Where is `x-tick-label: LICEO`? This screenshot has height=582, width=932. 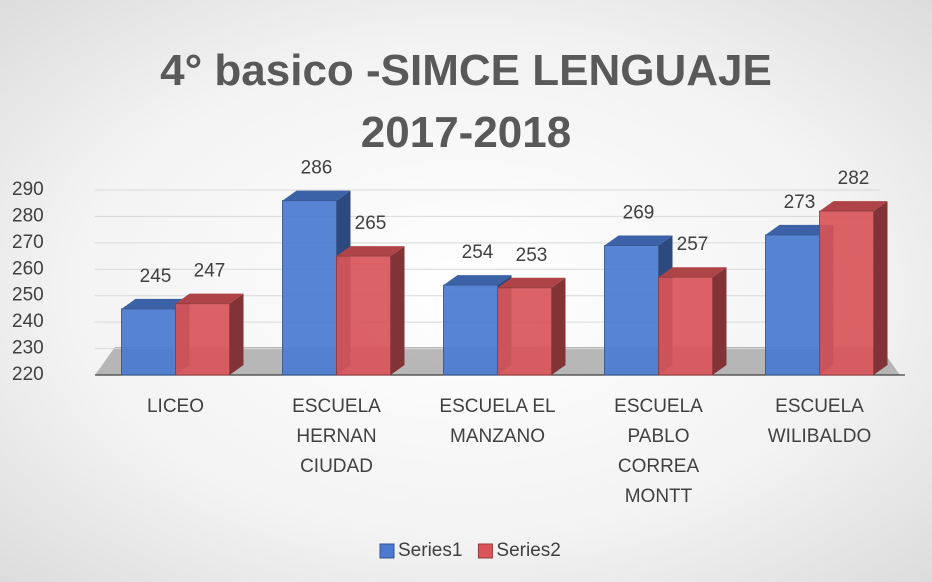 x-tick-label: LICEO is located at coordinates (175, 406).